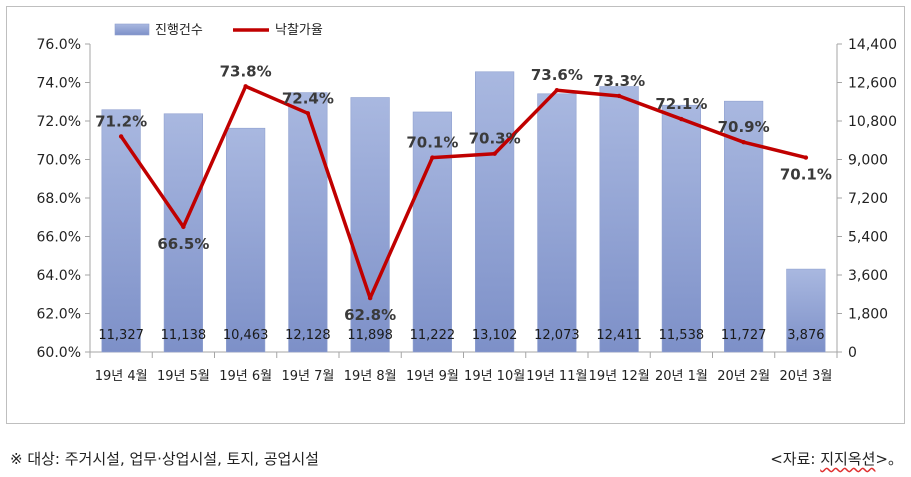 The width and height of the screenshot is (911, 477). What do you see at coordinates (682, 335) in the screenshot?
I see `bar-data-label: 11,538` at bounding box center [682, 335].